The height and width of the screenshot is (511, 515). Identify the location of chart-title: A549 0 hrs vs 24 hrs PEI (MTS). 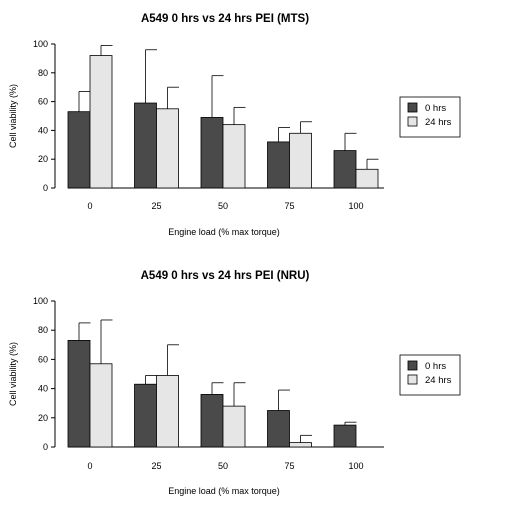
(225, 19).